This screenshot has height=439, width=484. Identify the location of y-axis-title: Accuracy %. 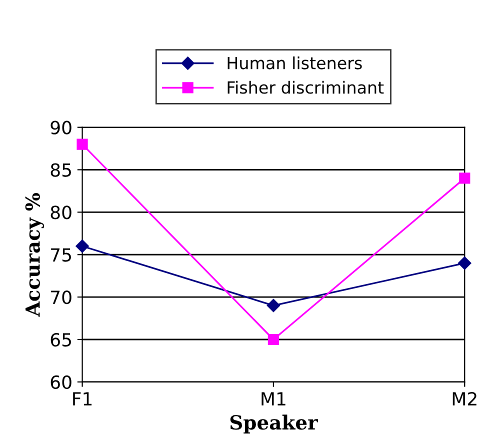
(34, 255).